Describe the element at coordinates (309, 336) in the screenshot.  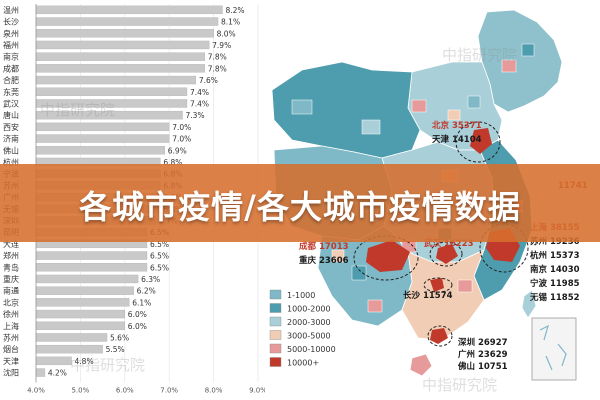
I see `legend-label: 3000-5000` at that location.